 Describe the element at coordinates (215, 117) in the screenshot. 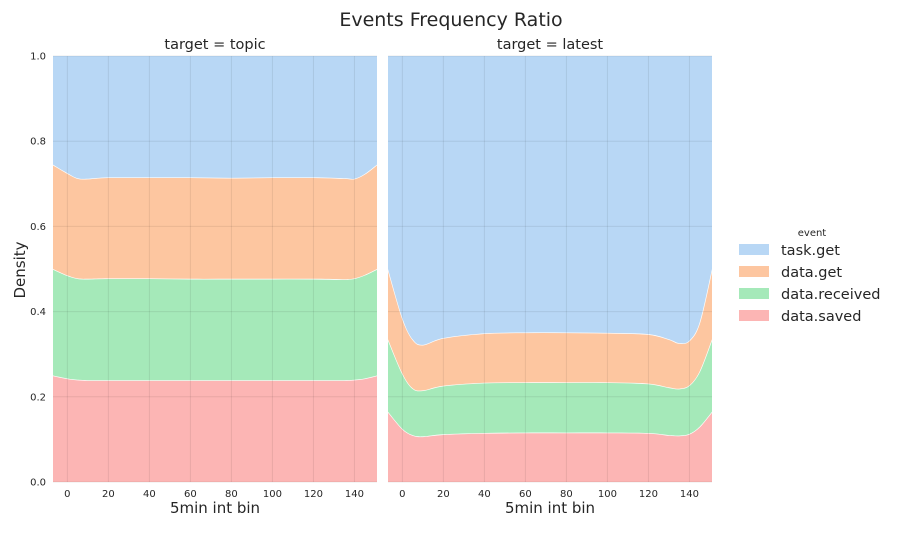

I see `area-task-get` at that location.